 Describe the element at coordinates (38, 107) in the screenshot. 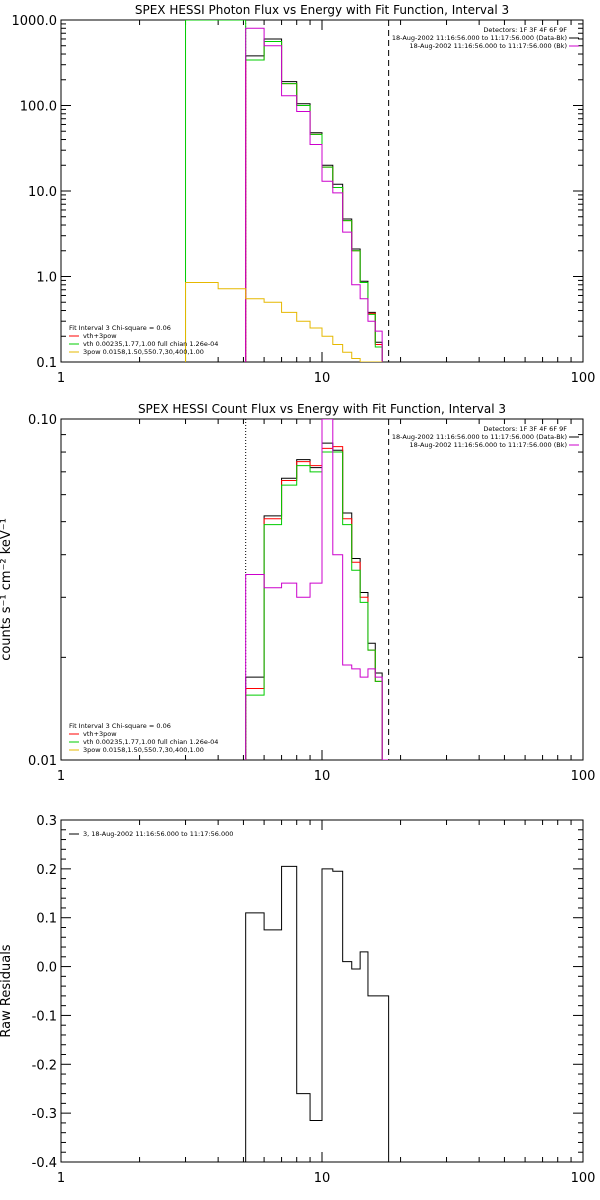

I see `y-tick-label: 100.0` at that location.